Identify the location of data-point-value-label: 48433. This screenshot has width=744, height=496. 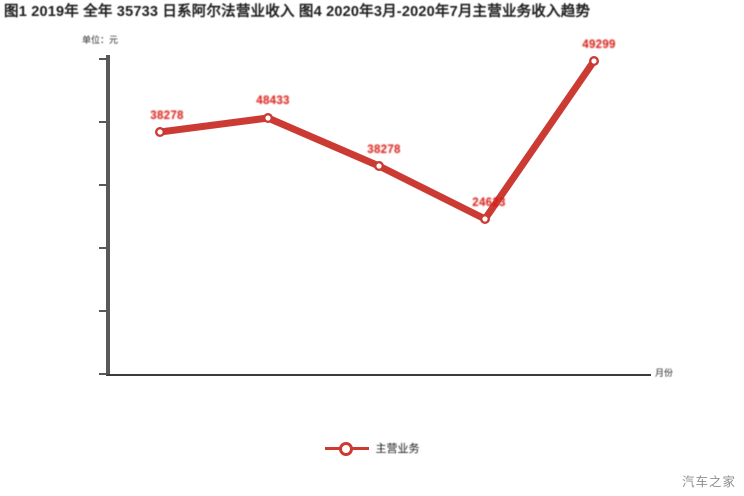
(273, 101).